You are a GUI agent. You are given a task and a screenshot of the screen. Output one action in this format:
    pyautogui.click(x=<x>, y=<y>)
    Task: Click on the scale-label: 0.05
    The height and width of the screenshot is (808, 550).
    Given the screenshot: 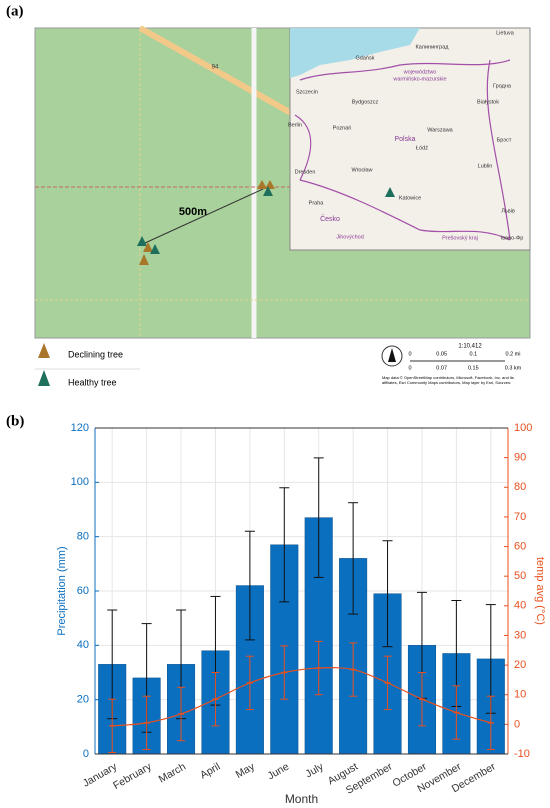 What is the action you would take?
    pyautogui.click(x=441, y=354)
    